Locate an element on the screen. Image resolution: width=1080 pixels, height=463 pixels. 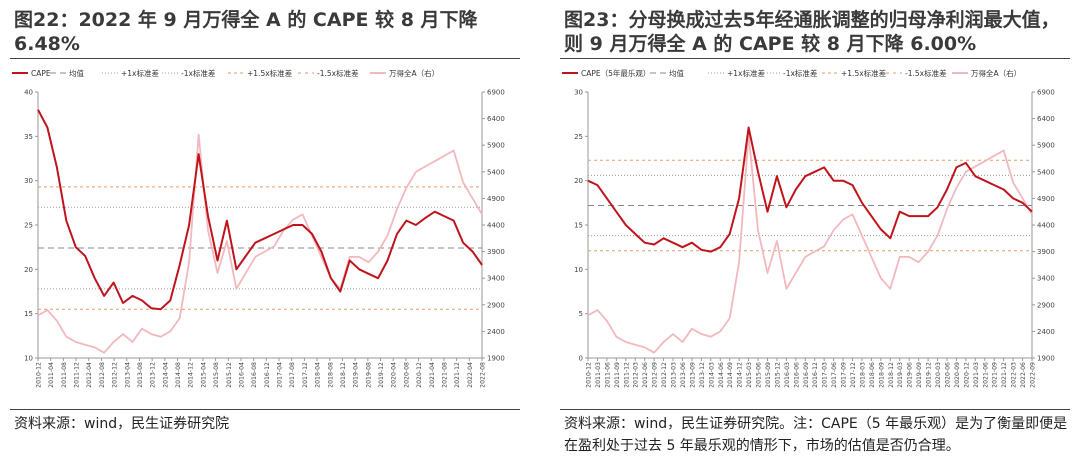
legend-label: +1.5x标准差 is located at coordinates (270, 73).